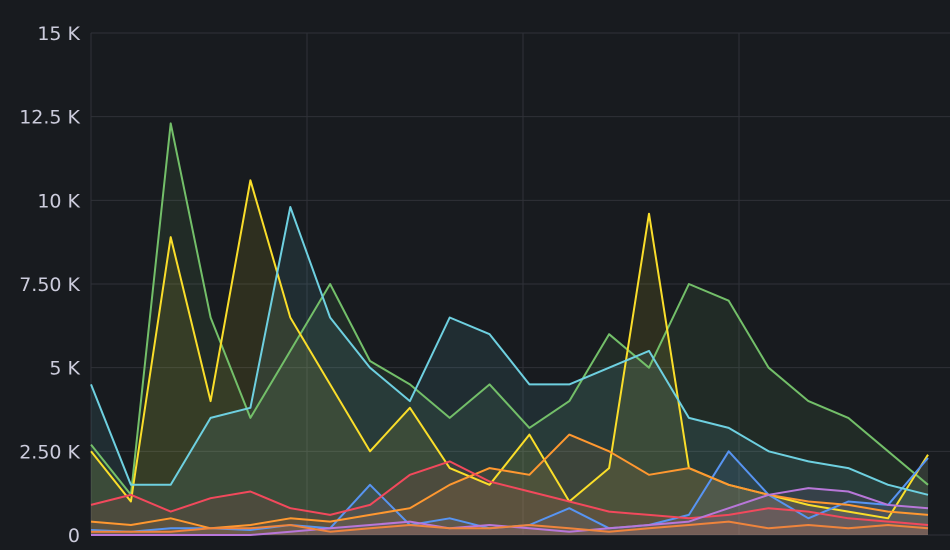 This screenshot has width=950, height=550. What do you see at coordinates (49, 118) in the screenshot?
I see `y-tick-label: 12.5 K` at bounding box center [49, 118].